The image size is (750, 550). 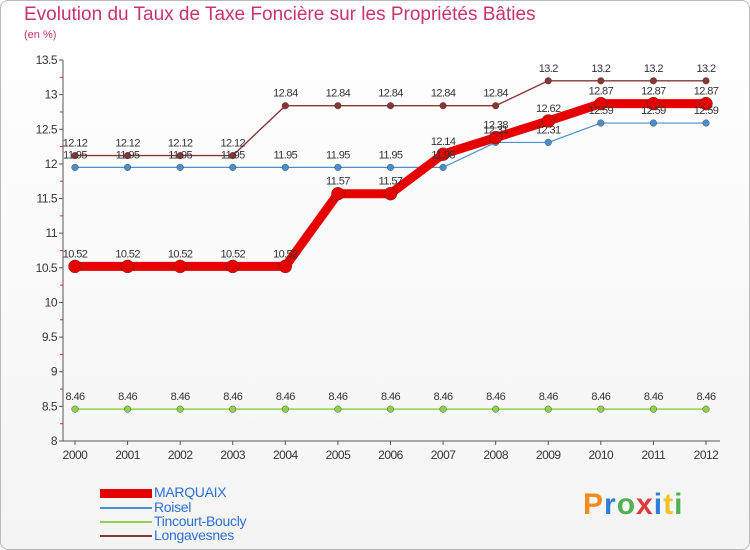 What do you see at coordinates (286, 455) in the screenshot?
I see `x-tick-label: 2004` at bounding box center [286, 455].